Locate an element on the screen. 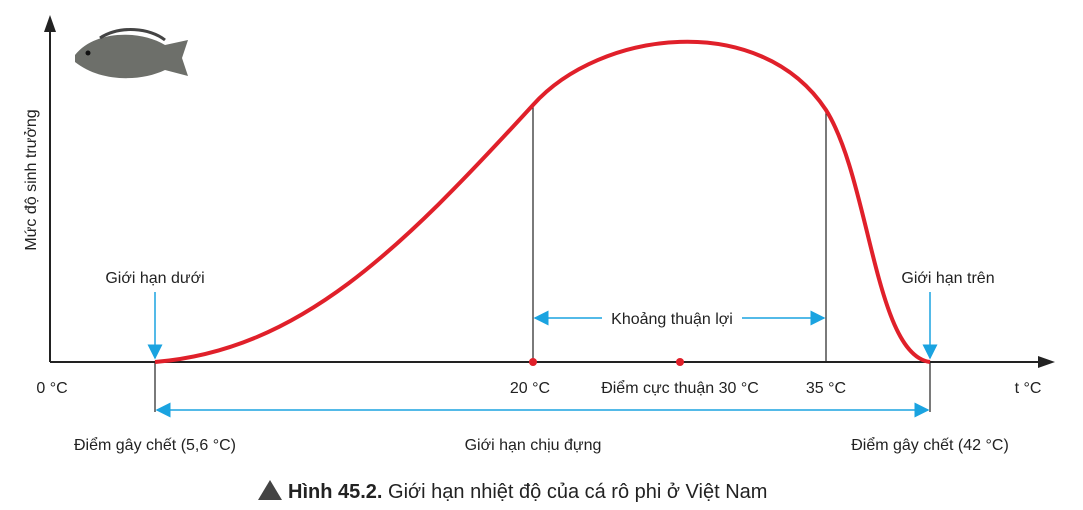 This screenshot has width=1083, height=510. favorable-range: Khoảng thuận lợi is located at coordinates (672, 319).